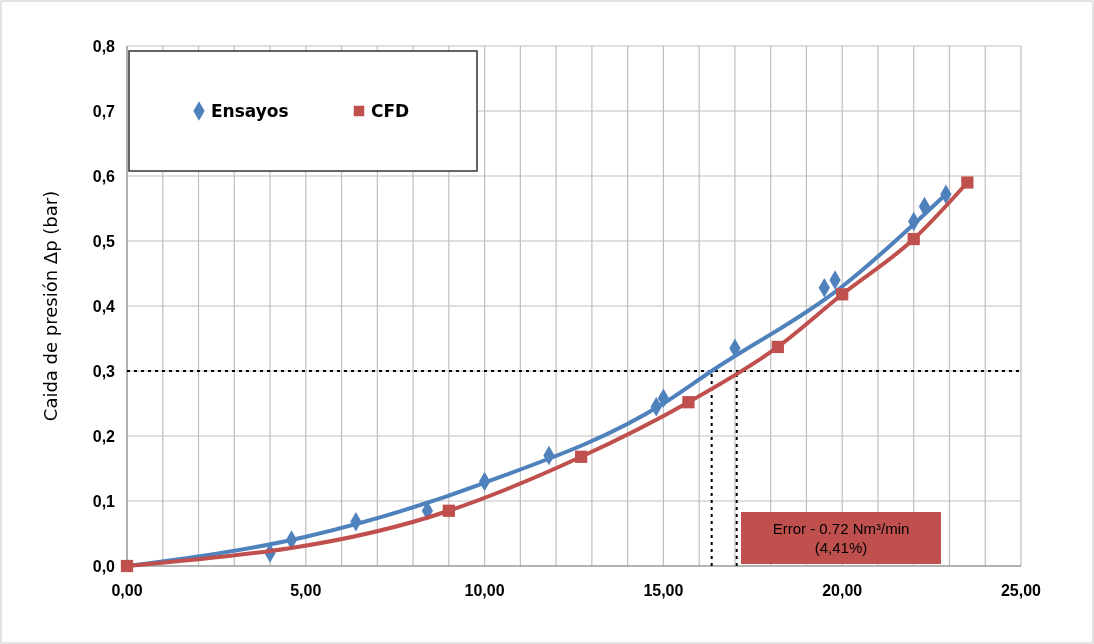 This screenshot has width=1094, height=644. I want to click on y-tick-label: 0,1, so click(104, 501).